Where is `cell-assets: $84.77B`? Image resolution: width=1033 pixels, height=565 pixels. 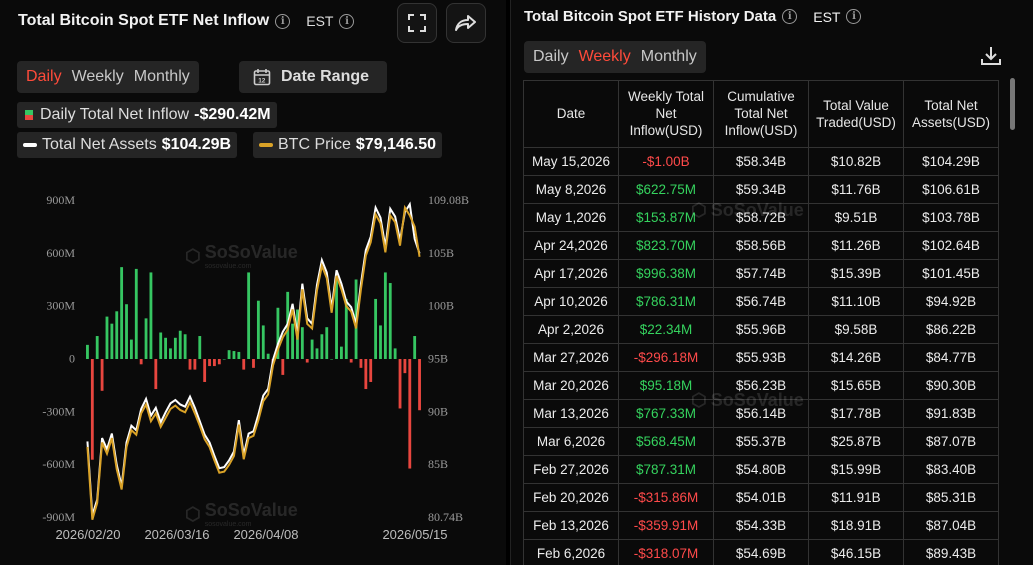
cell-assets: $84.77B is located at coordinates (951, 357).